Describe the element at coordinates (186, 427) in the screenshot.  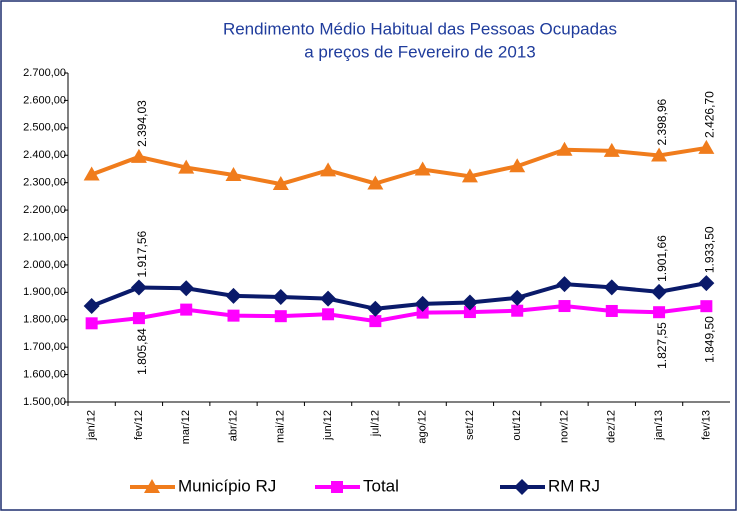
I see `x-tick-label: mar/12` at that location.